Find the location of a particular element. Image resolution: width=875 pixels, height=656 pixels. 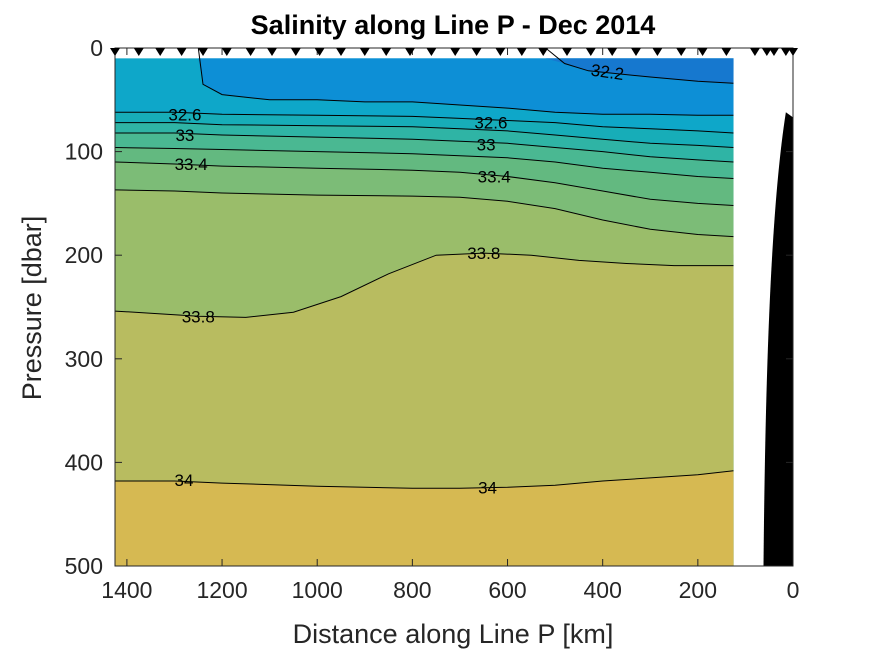

x-tick-label: 1400 is located at coordinates (126, 590).